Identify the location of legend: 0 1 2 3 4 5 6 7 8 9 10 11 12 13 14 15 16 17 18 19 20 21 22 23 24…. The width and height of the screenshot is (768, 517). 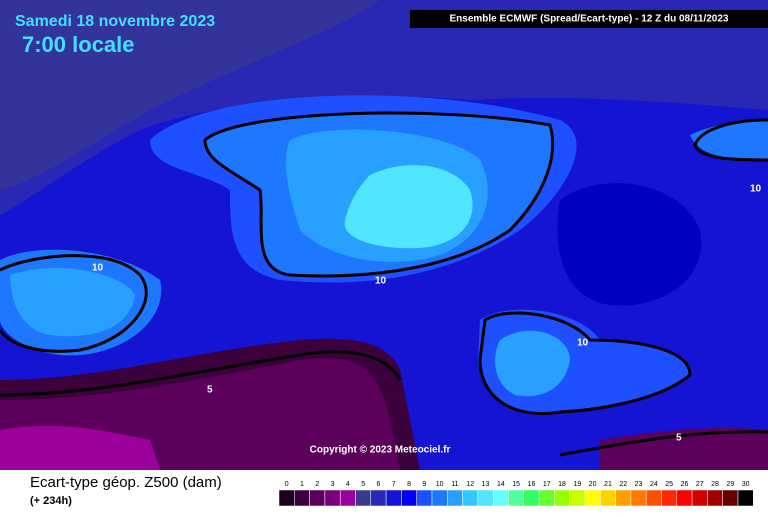
(516, 494).